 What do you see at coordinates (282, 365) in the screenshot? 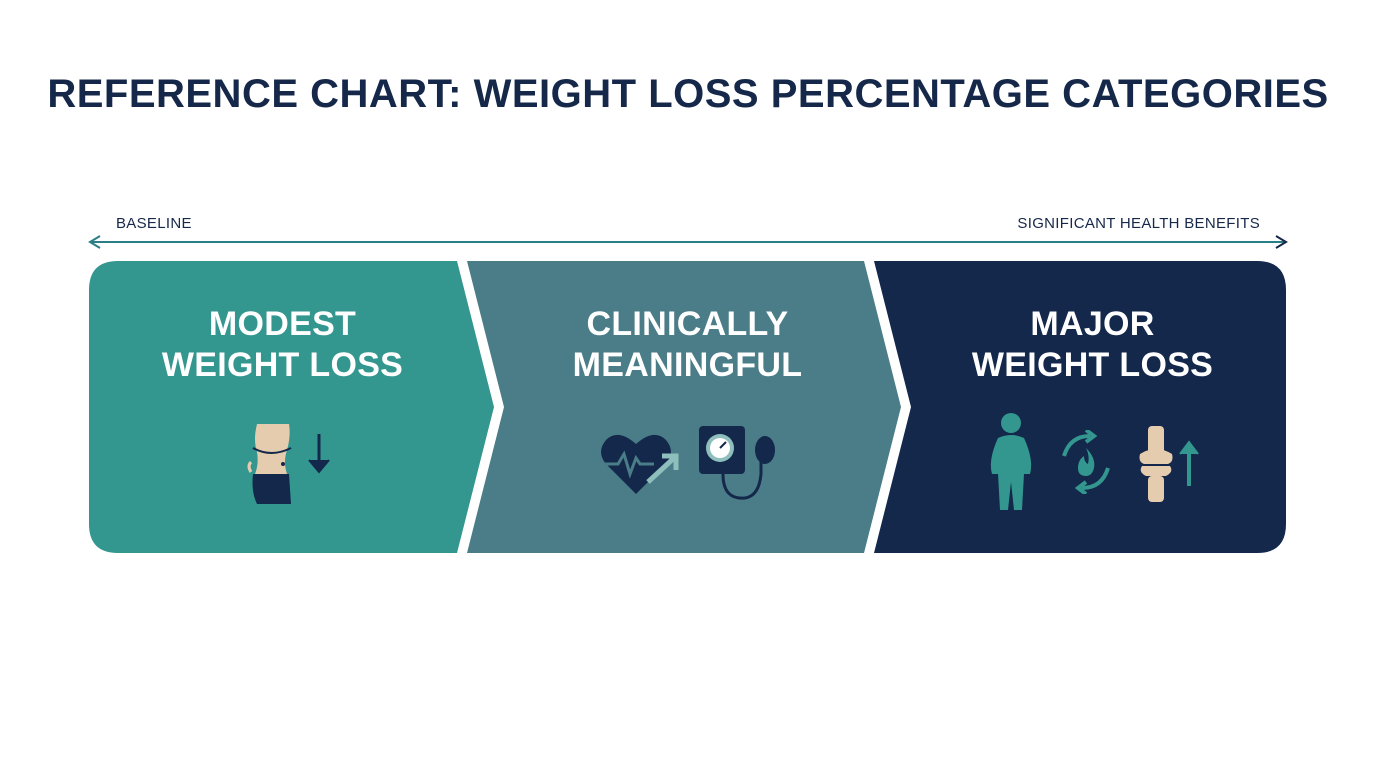
I see `segment-modest-line2: WEIGHT LOSS` at bounding box center [282, 365].